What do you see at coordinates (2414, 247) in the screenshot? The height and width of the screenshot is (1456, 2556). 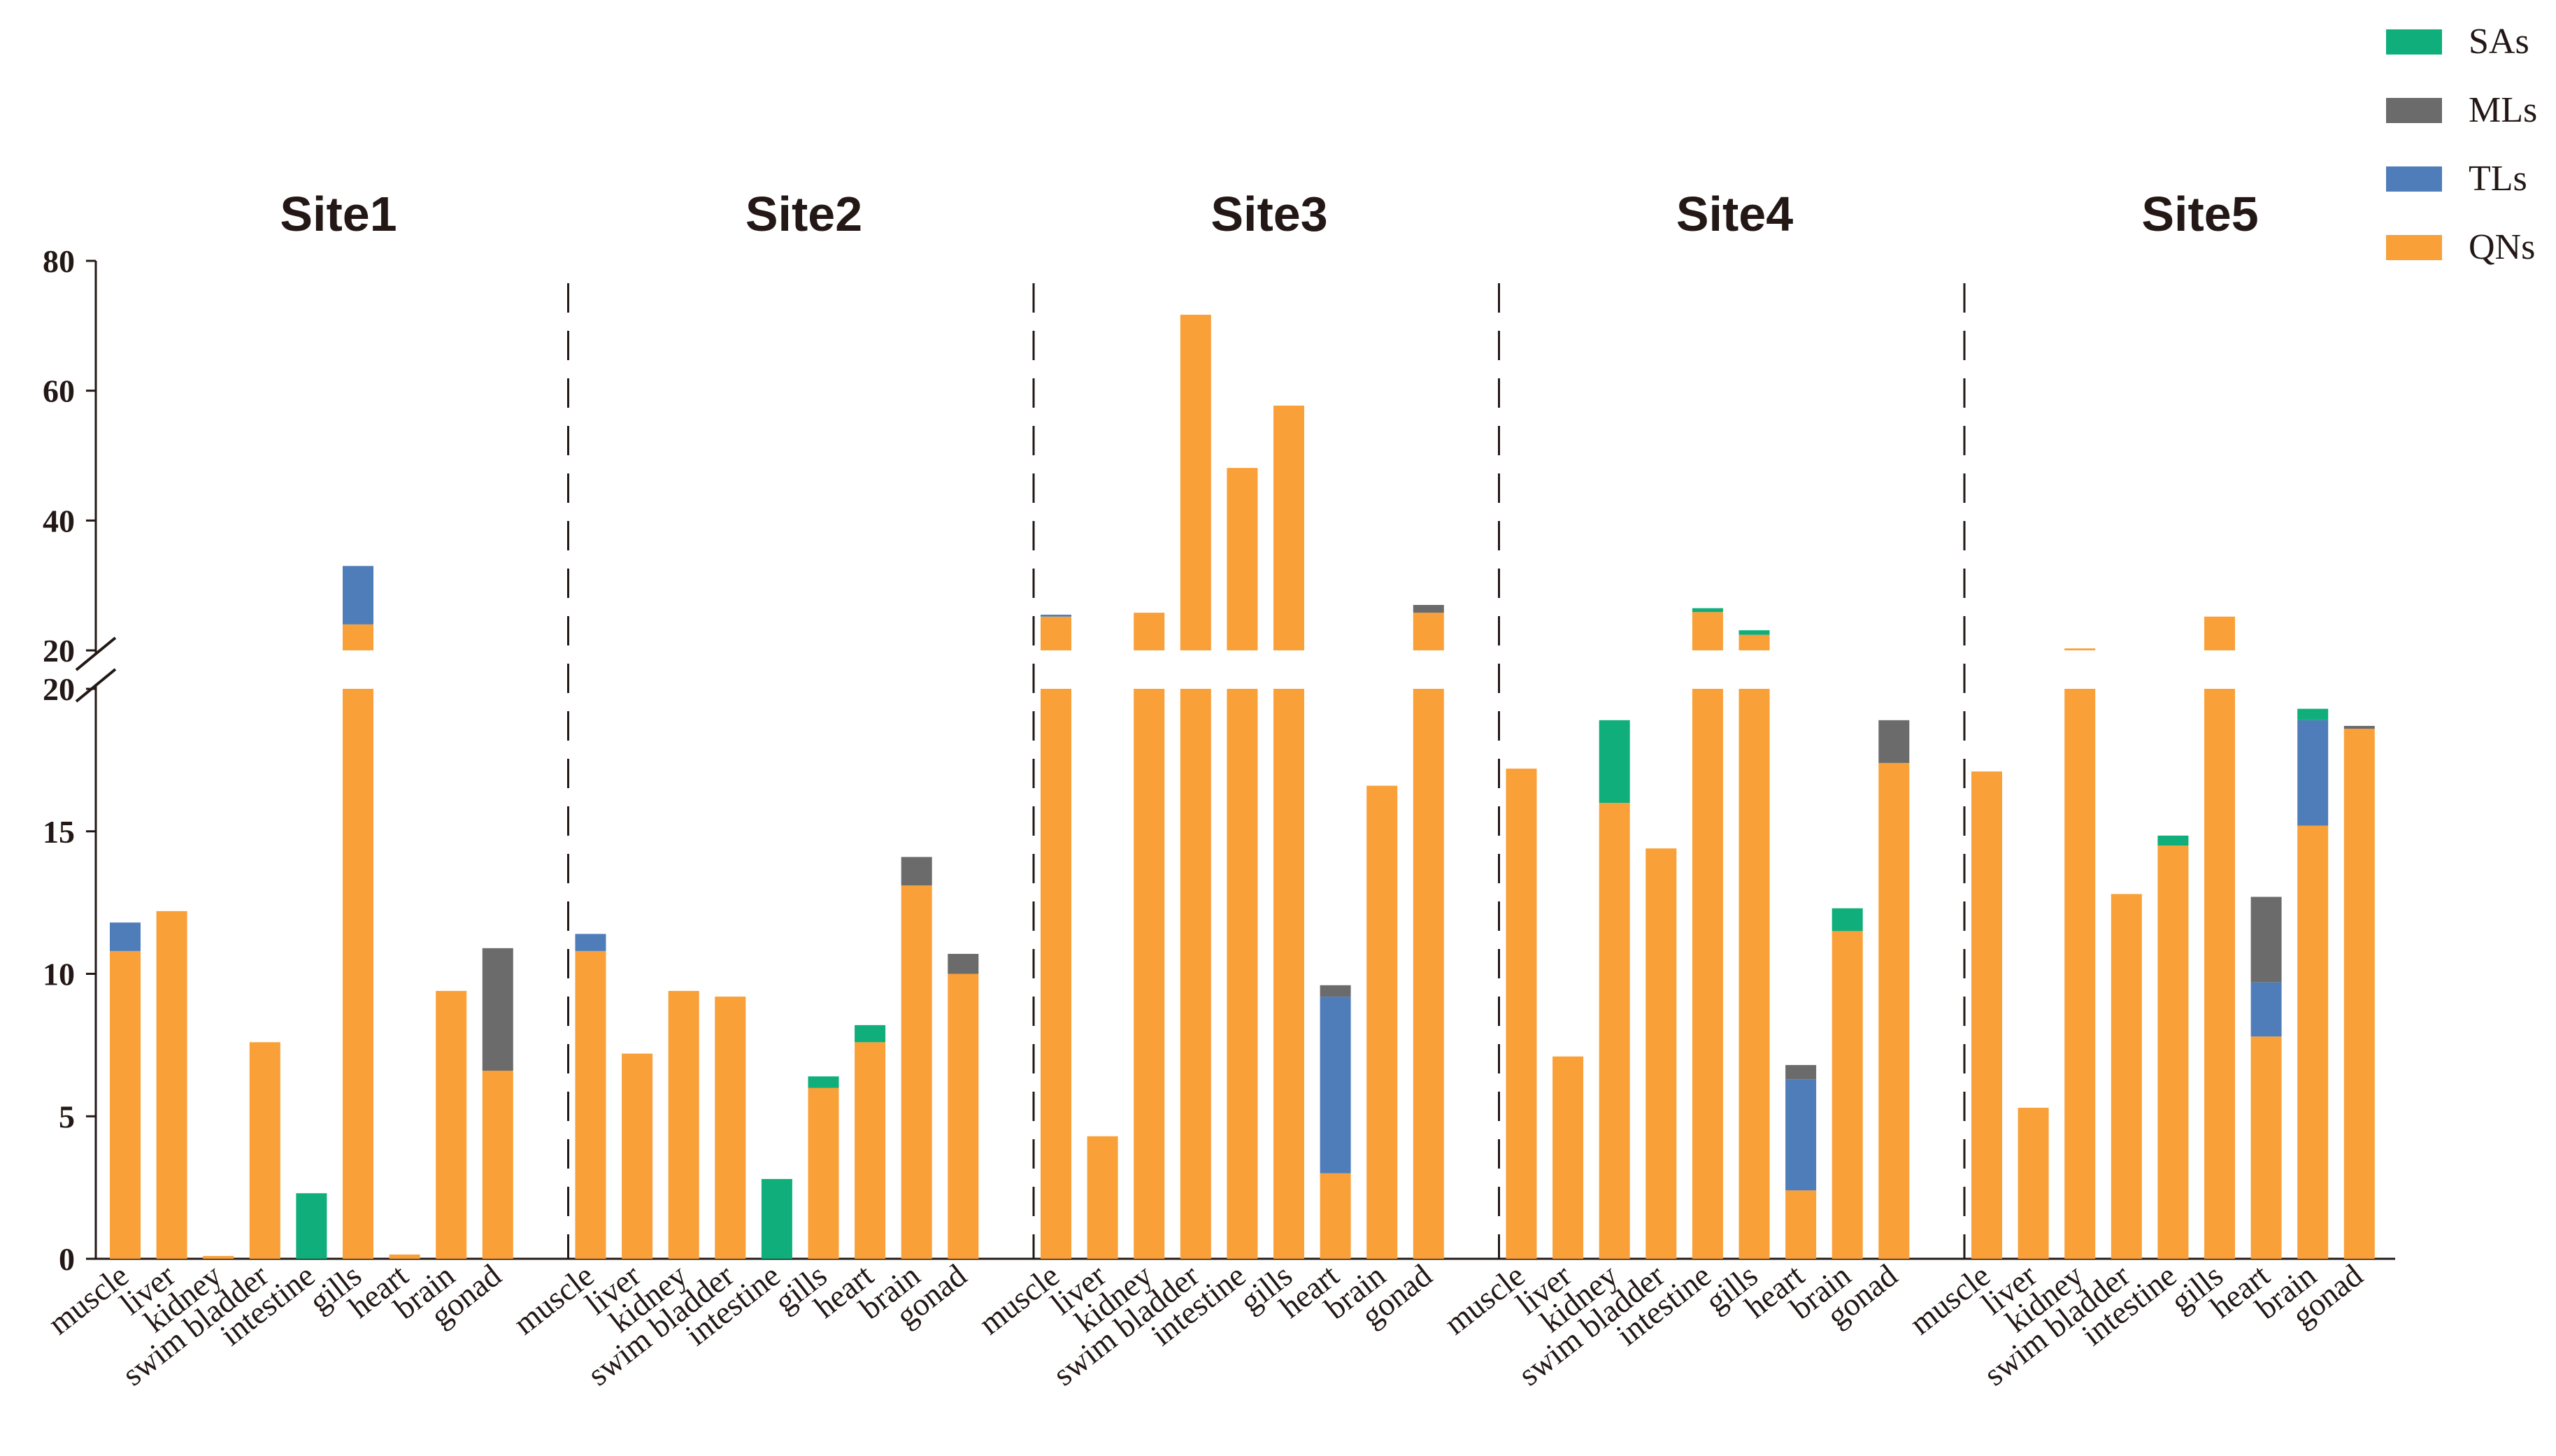 I see `legend-swatch-qns` at bounding box center [2414, 247].